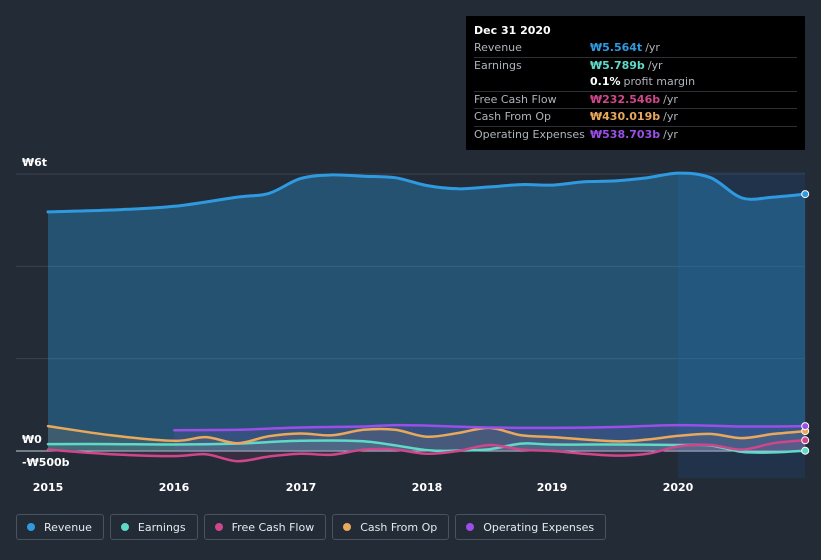 Image resolution: width=821 pixels, height=560 pixels. Describe the element at coordinates (805, 450) in the screenshot. I see `earnings-end-point` at that location.